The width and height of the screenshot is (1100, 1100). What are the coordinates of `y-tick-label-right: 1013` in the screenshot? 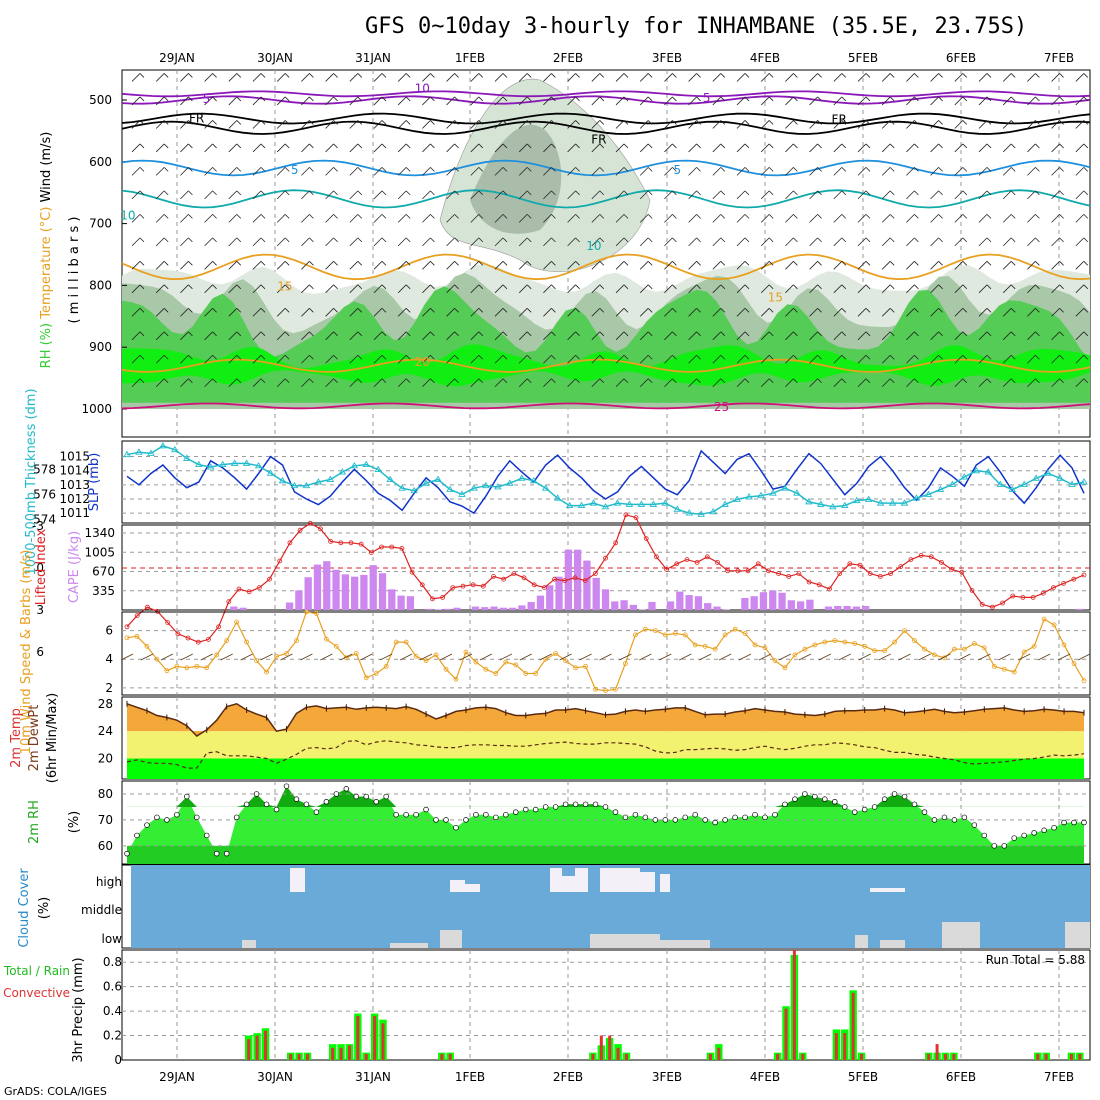 It's located at (74, 485).